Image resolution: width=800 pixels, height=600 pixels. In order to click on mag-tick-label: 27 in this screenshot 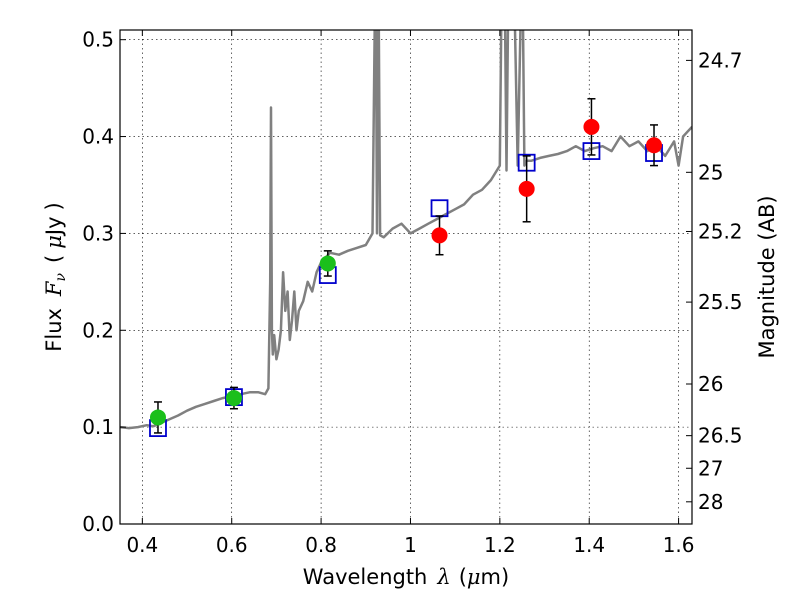, I will do `click(710, 468)`.